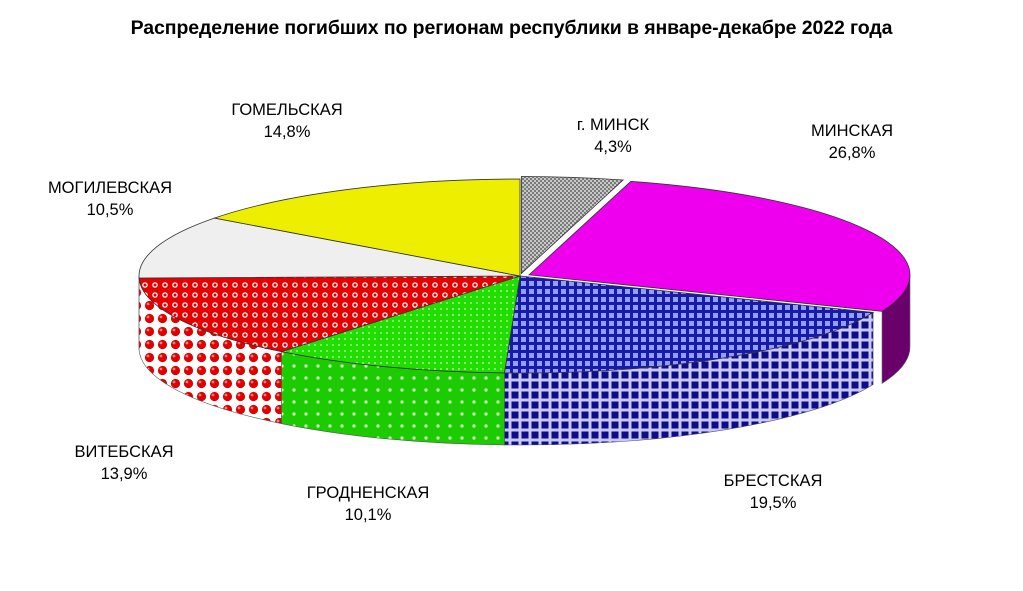 This screenshot has height=591, width=1023. I want to click on slice-label-name: ВИТЕБСКАЯ, so click(124, 452).